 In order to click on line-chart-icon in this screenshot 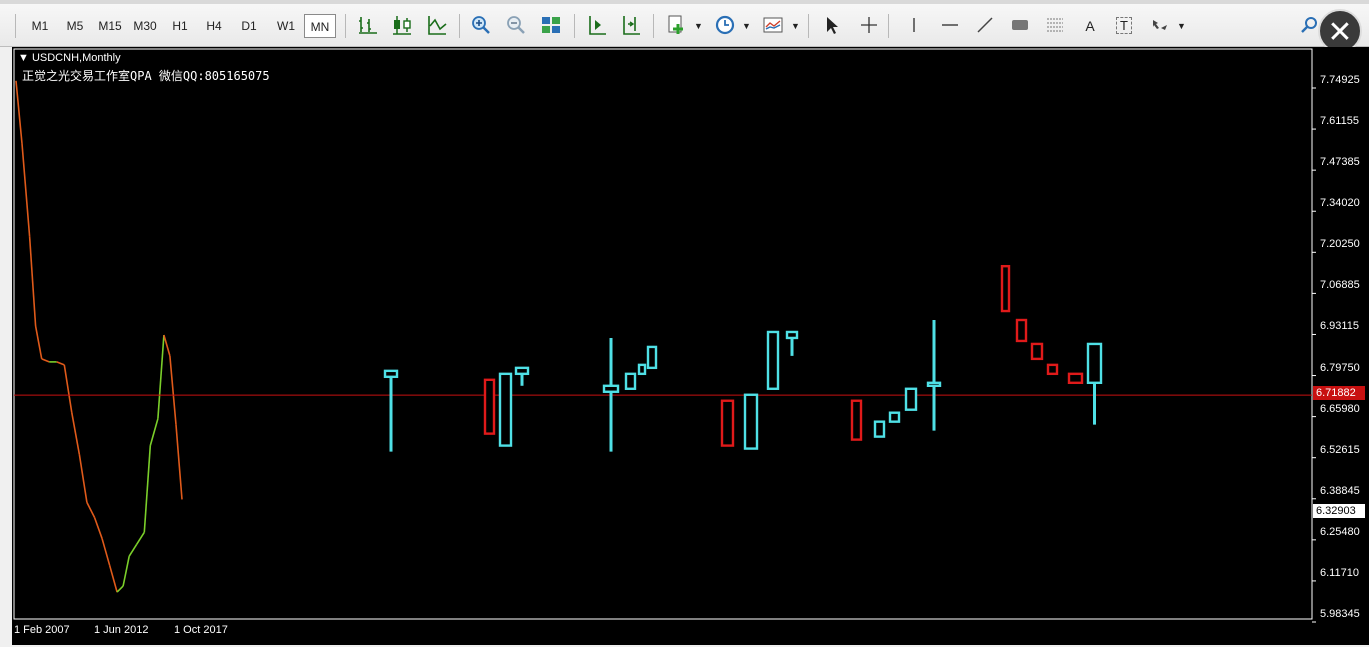, I will do `click(437, 26)`.